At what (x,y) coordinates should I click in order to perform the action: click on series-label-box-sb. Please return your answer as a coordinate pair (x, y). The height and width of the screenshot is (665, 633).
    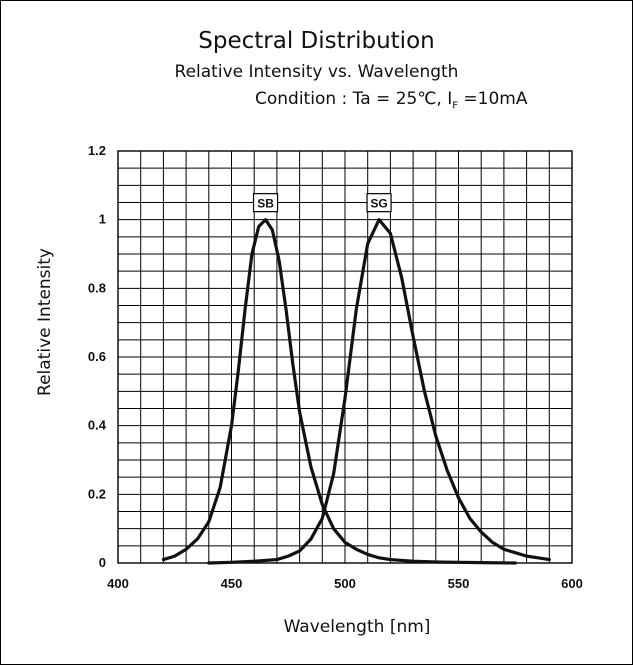
    Looking at the image, I should click on (265, 203).